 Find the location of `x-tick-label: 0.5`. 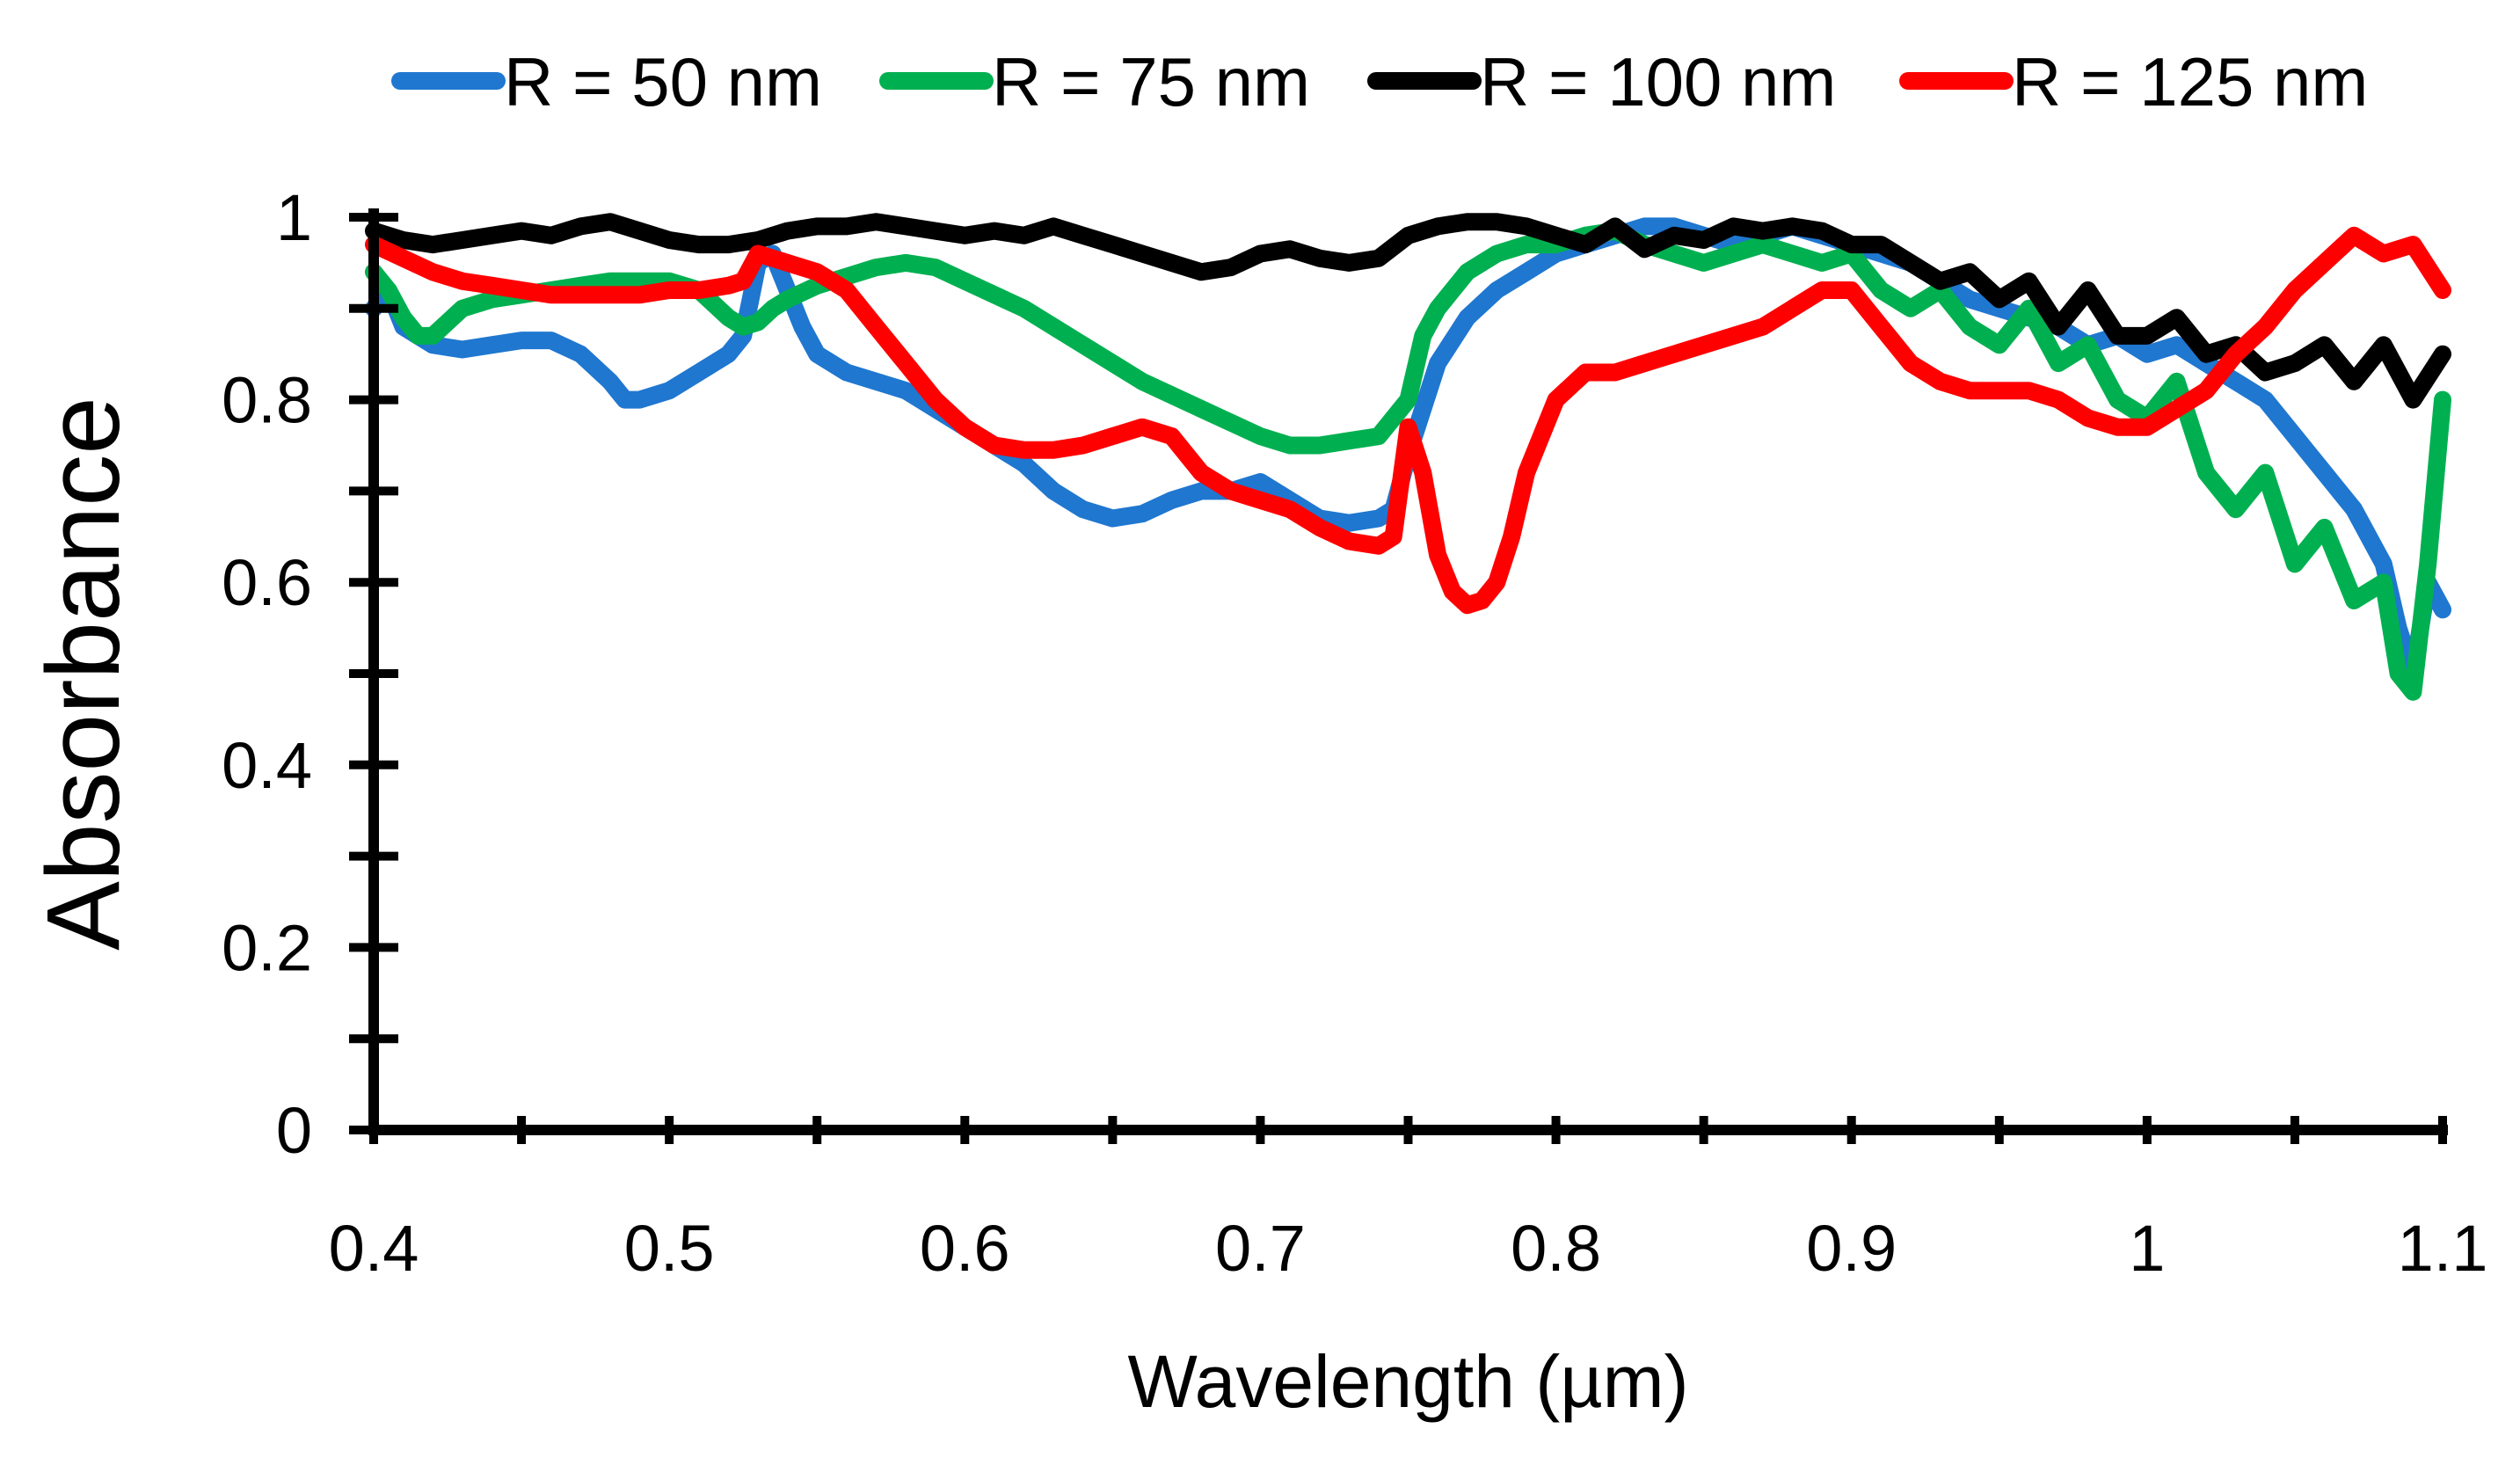

x-tick-label: 0.5 is located at coordinates (669, 1248).